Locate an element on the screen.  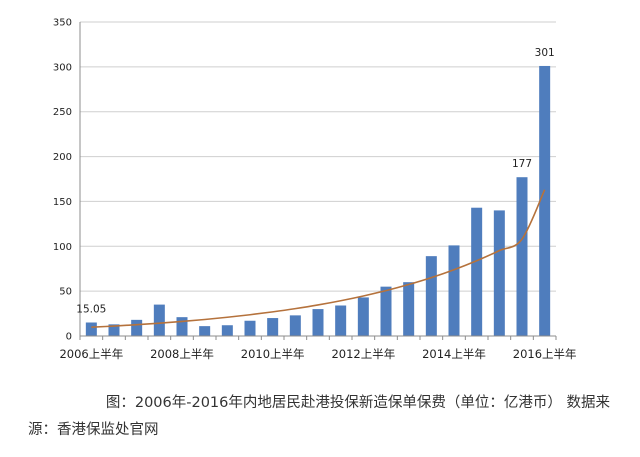
bar-2006上半年 is located at coordinates (91, 329).